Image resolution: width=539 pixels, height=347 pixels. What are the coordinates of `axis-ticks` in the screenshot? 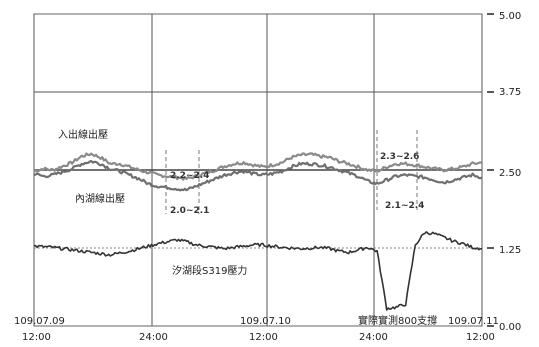 It's located at (490, 170).